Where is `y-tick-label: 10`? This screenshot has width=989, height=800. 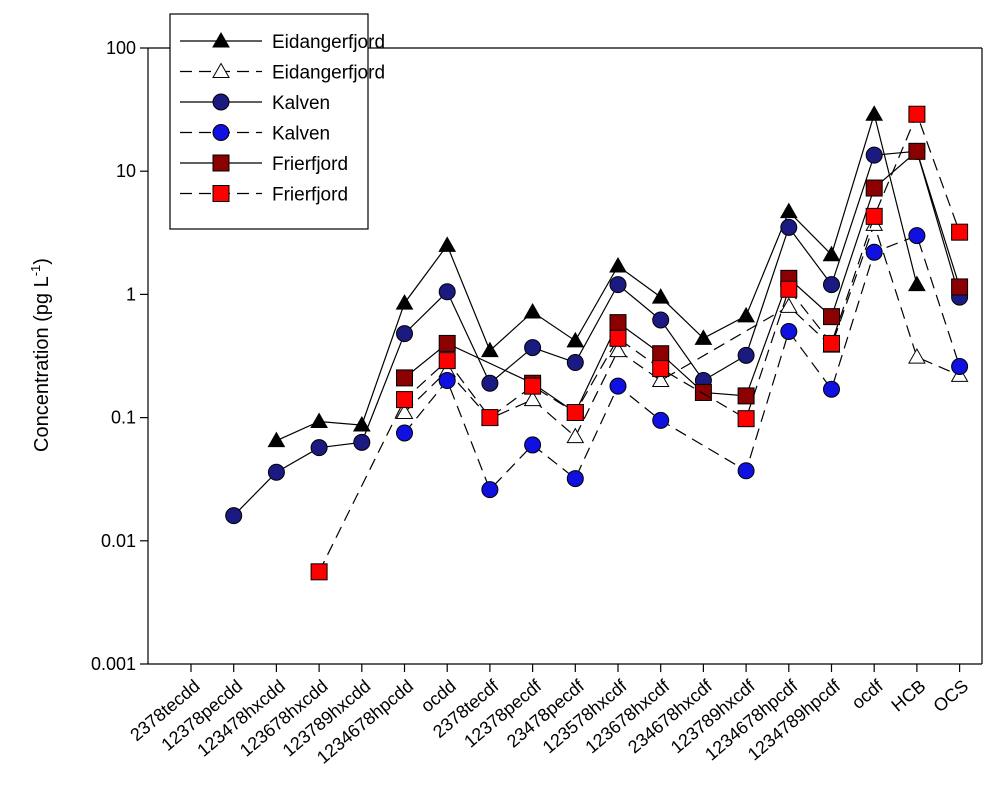 y-tick-label: 10 is located at coordinates (126, 171).